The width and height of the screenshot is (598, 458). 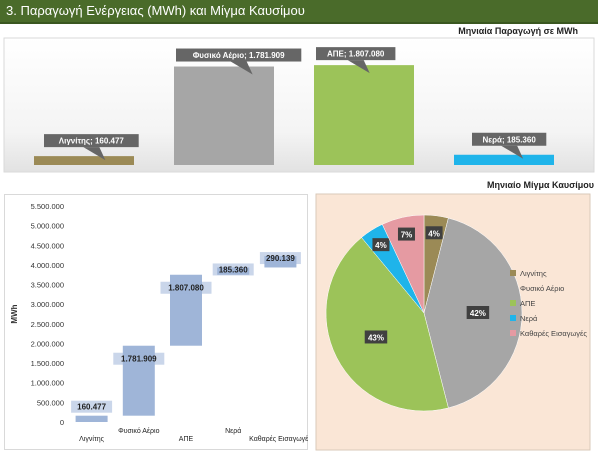 I want to click on y-tick-label: 1.500.000, so click(x=47, y=363).